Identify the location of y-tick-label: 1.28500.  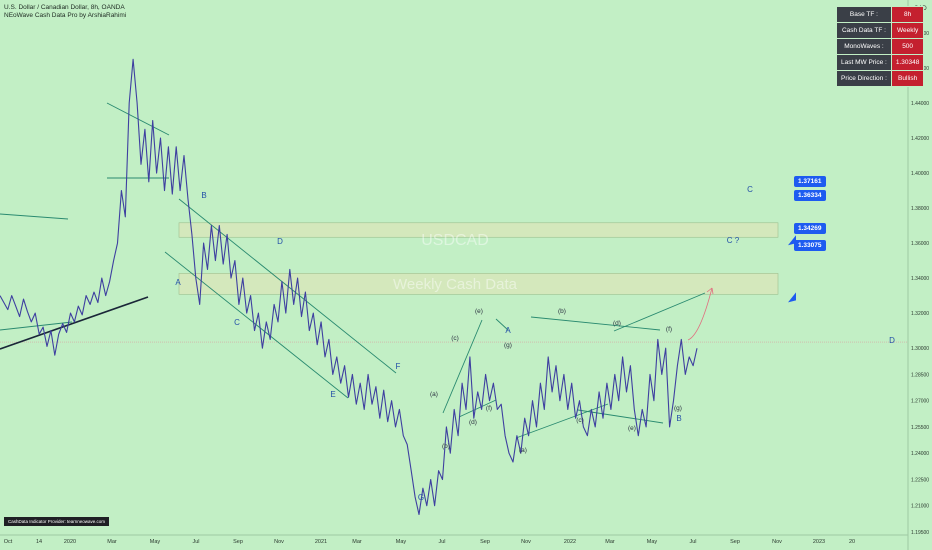
(920, 375).